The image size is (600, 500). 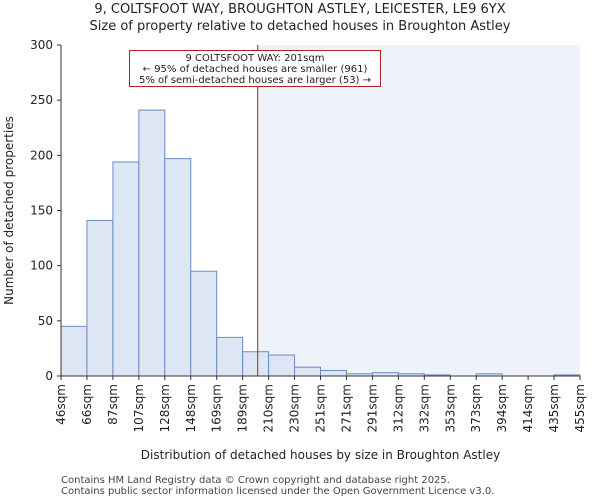 What do you see at coordinates (217, 408) in the screenshot?
I see `x-tick-label: 169sqm` at bounding box center [217, 408].